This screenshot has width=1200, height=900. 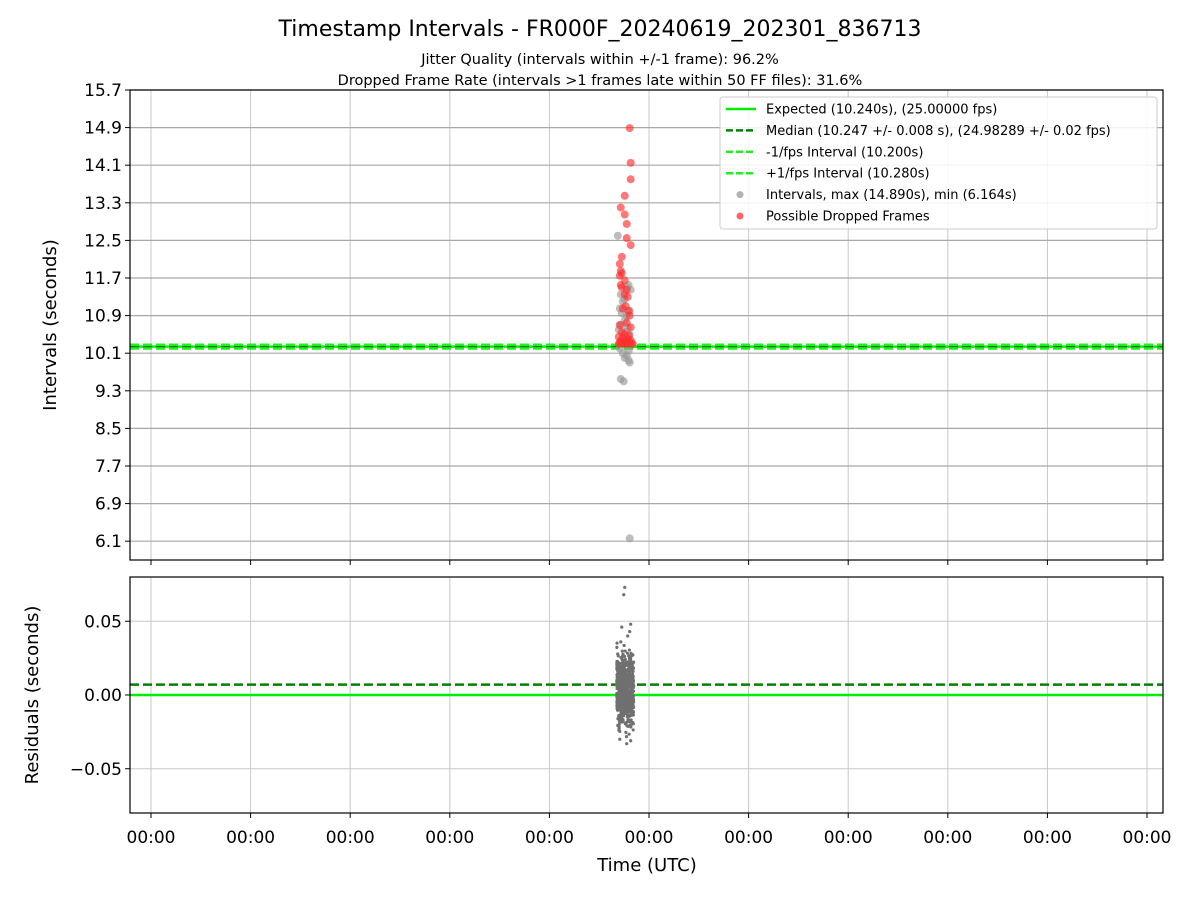 I want to click on y-axis-label-residuals: Residuals (seconds), so click(x=32, y=695).